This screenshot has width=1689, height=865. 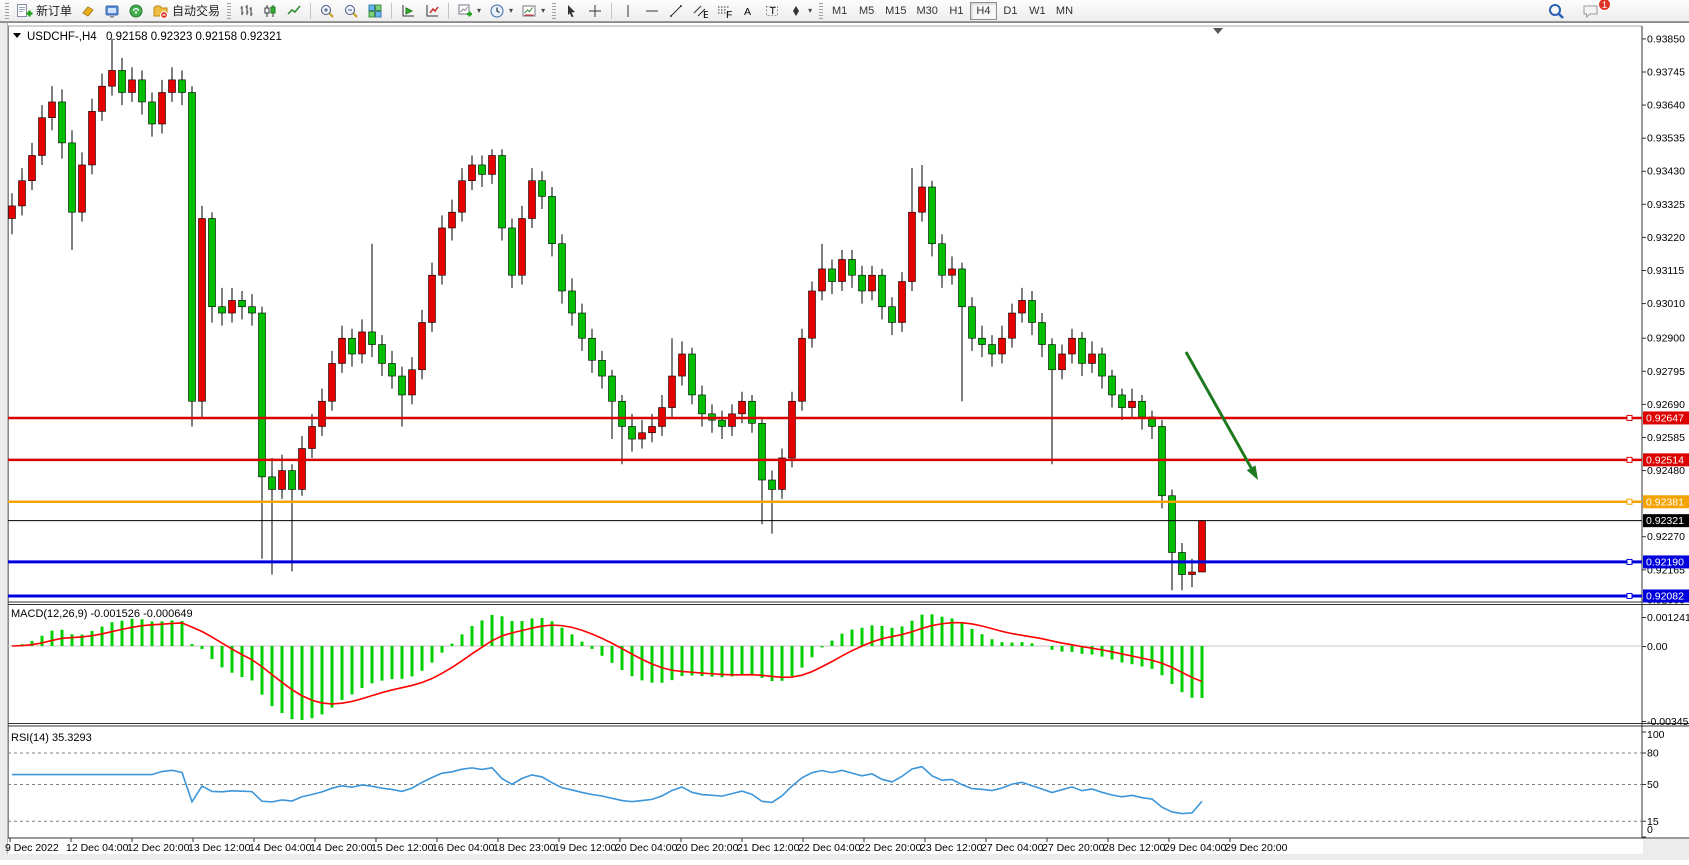 I want to click on time-axis-label: 14 Dec 20:00, so click(x=341, y=848).